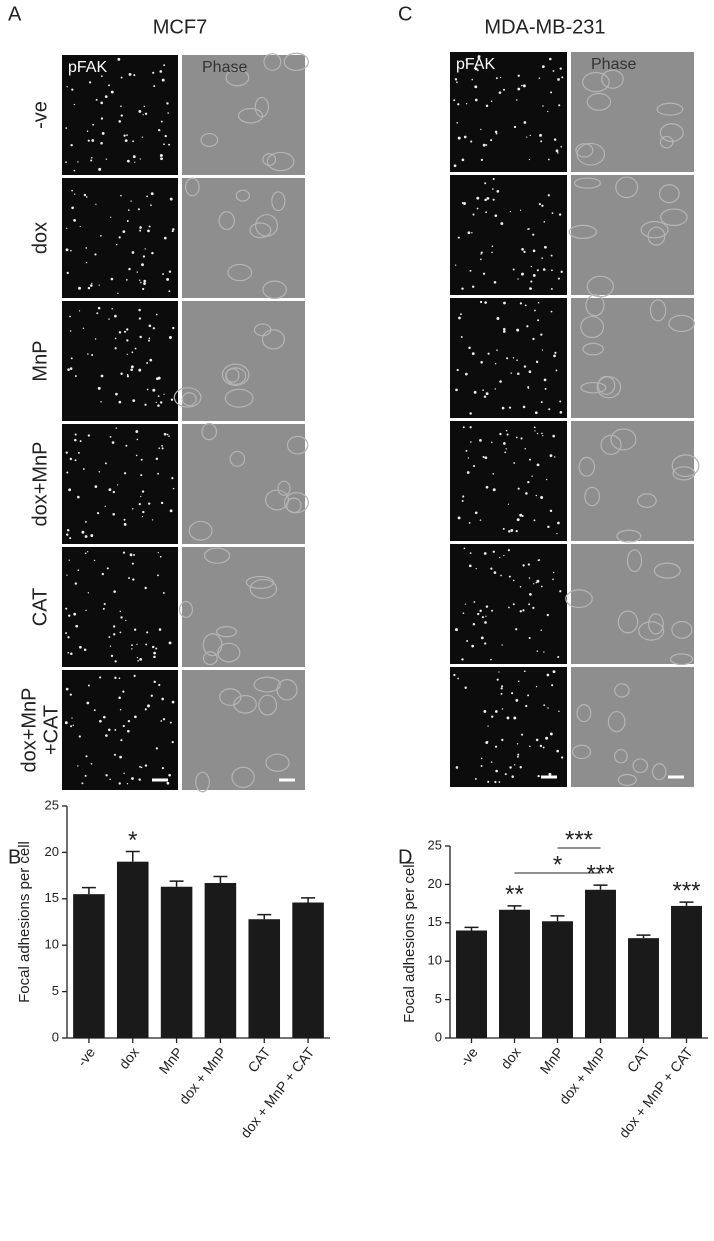 The height and width of the screenshot is (1241, 714). I want to click on y-tick-label: 5, so click(438, 998).